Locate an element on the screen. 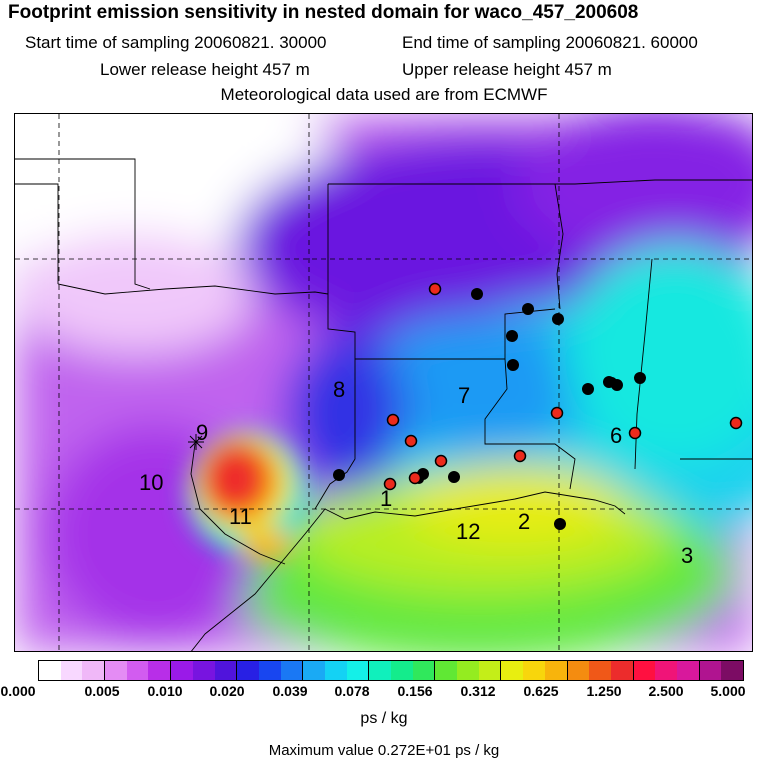  start-time-label: Start time of sampling 20060821. 30000 is located at coordinates (176, 42).